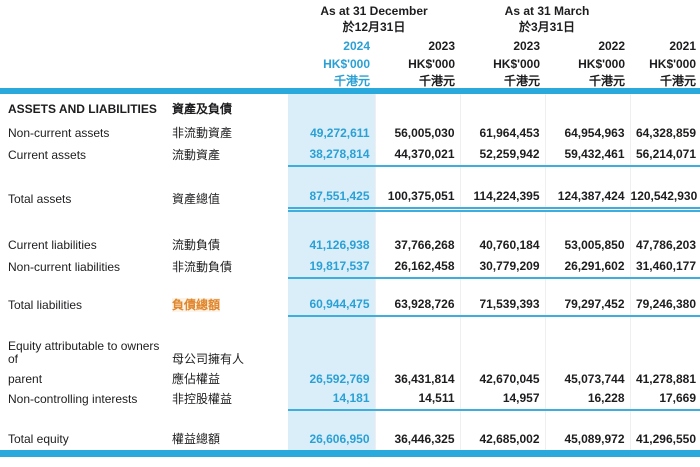  Describe the element at coordinates (417, 306) in the screenshot. I see `tliab-2023d: 63,928,726` at that location.